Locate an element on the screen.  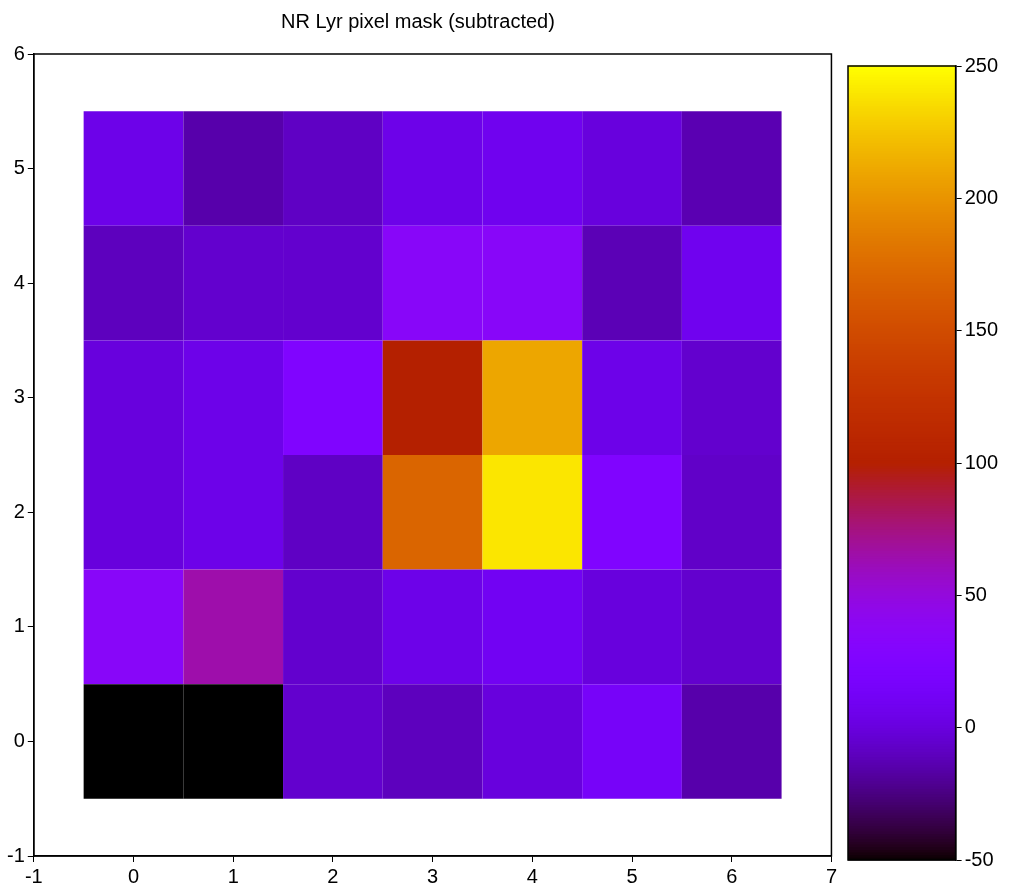
x-tick-label: 6 is located at coordinates (732, 875).